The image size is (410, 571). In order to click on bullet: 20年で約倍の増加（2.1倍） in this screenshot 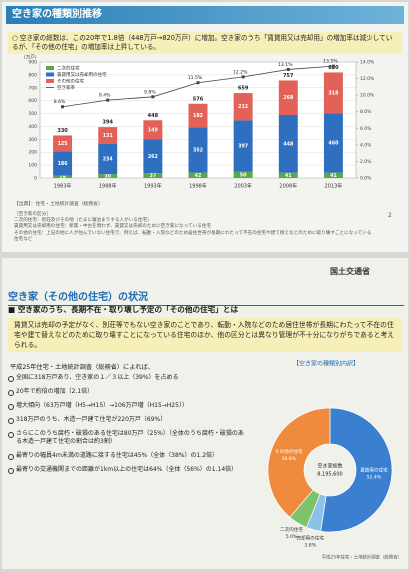, I will do `click(127, 392)`.